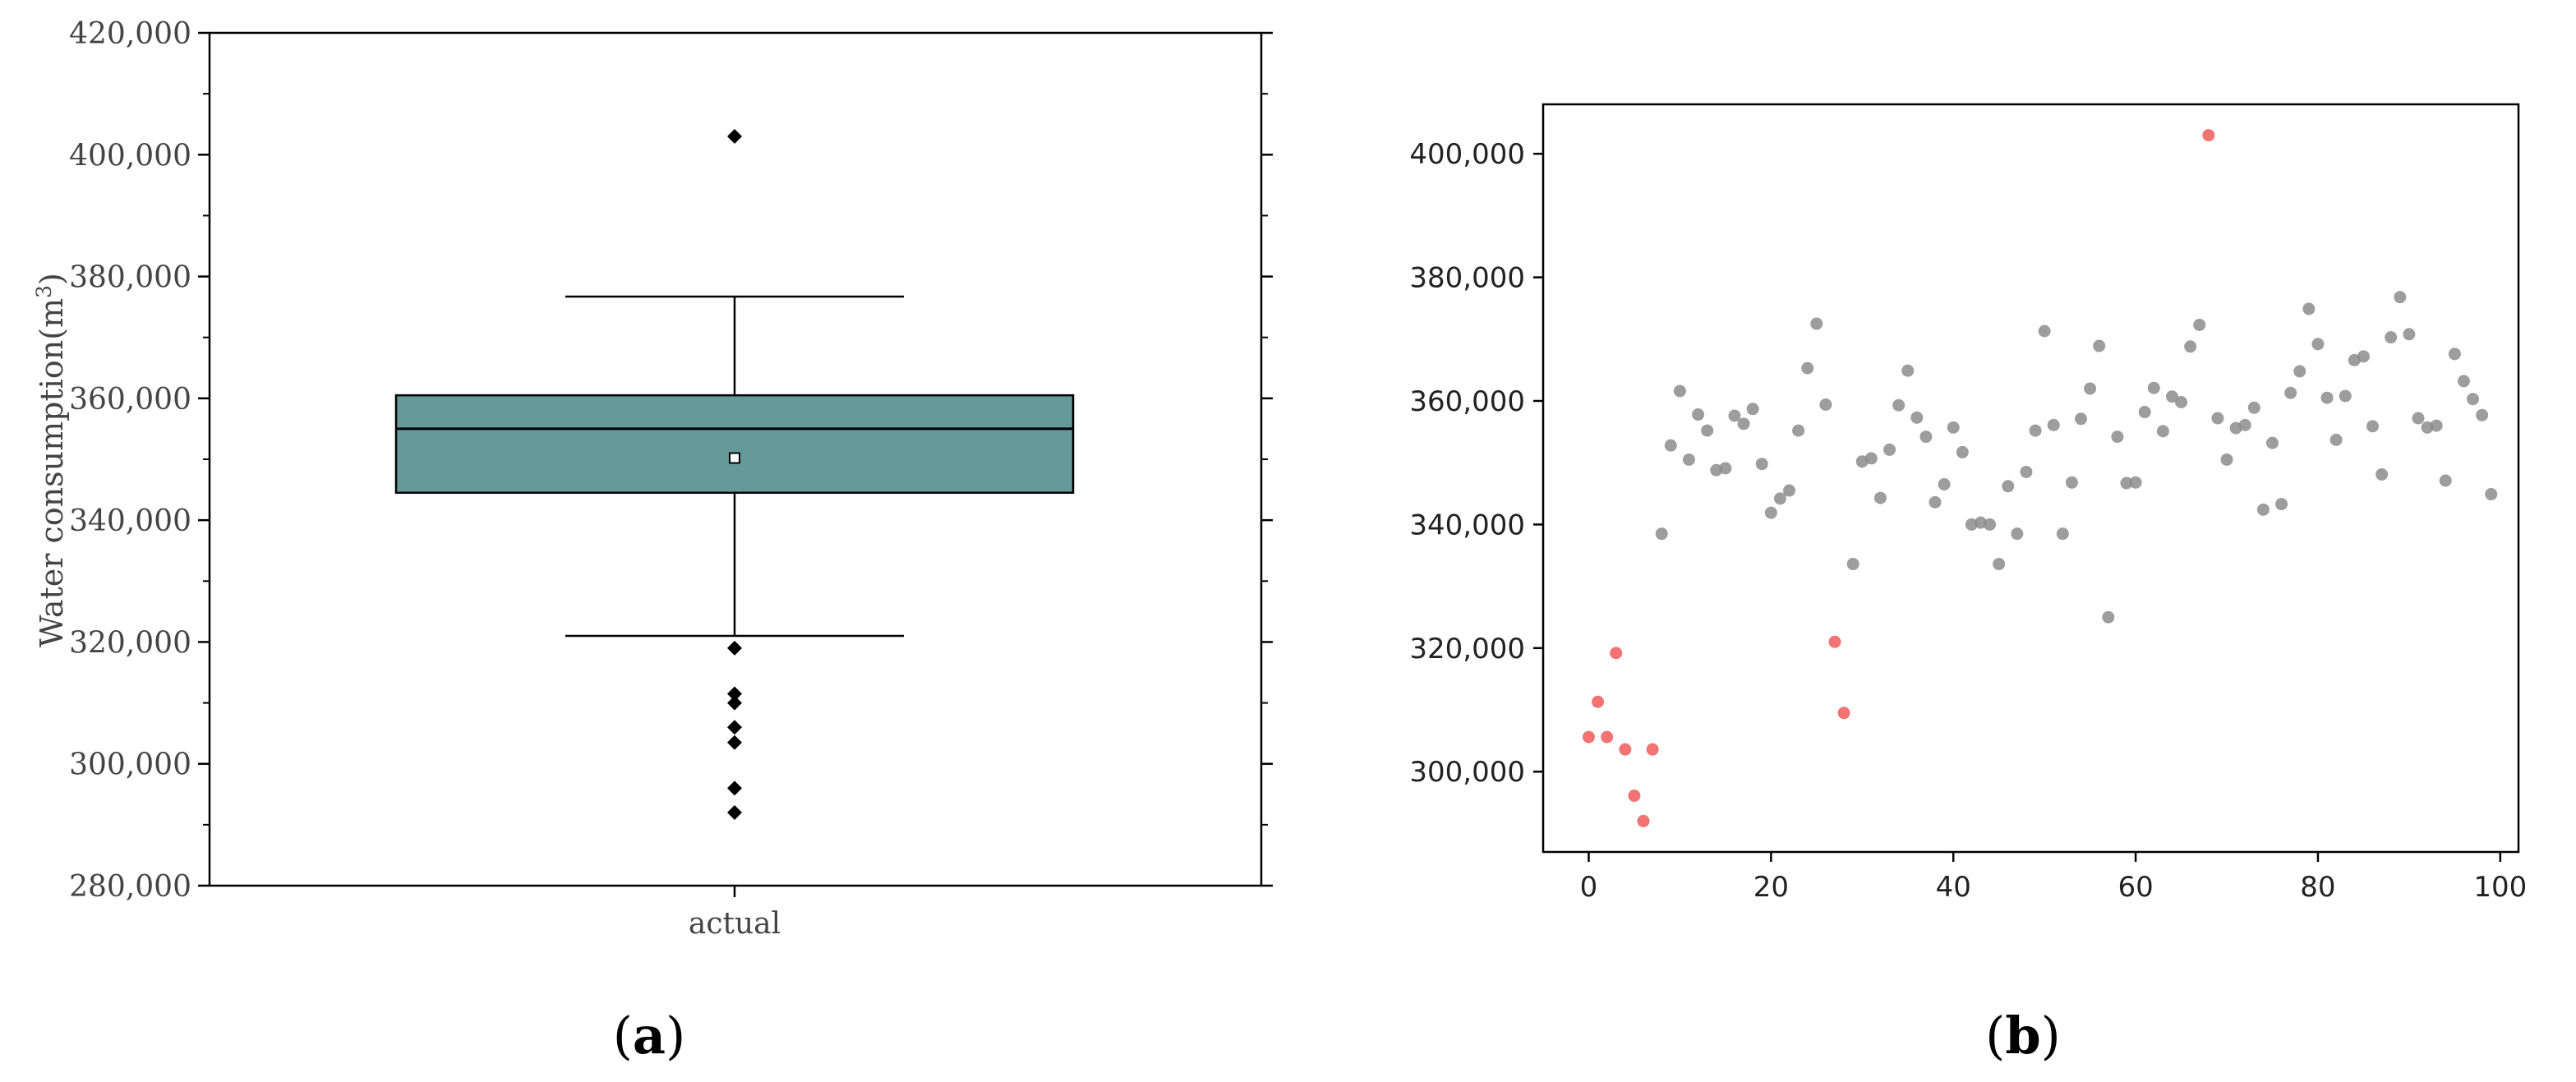 Image resolution: width=2576 pixels, height=1082 pixels. Describe the element at coordinates (130, 765) in the screenshot. I see `panel-a-y-tick-label: 300,000` at that location.